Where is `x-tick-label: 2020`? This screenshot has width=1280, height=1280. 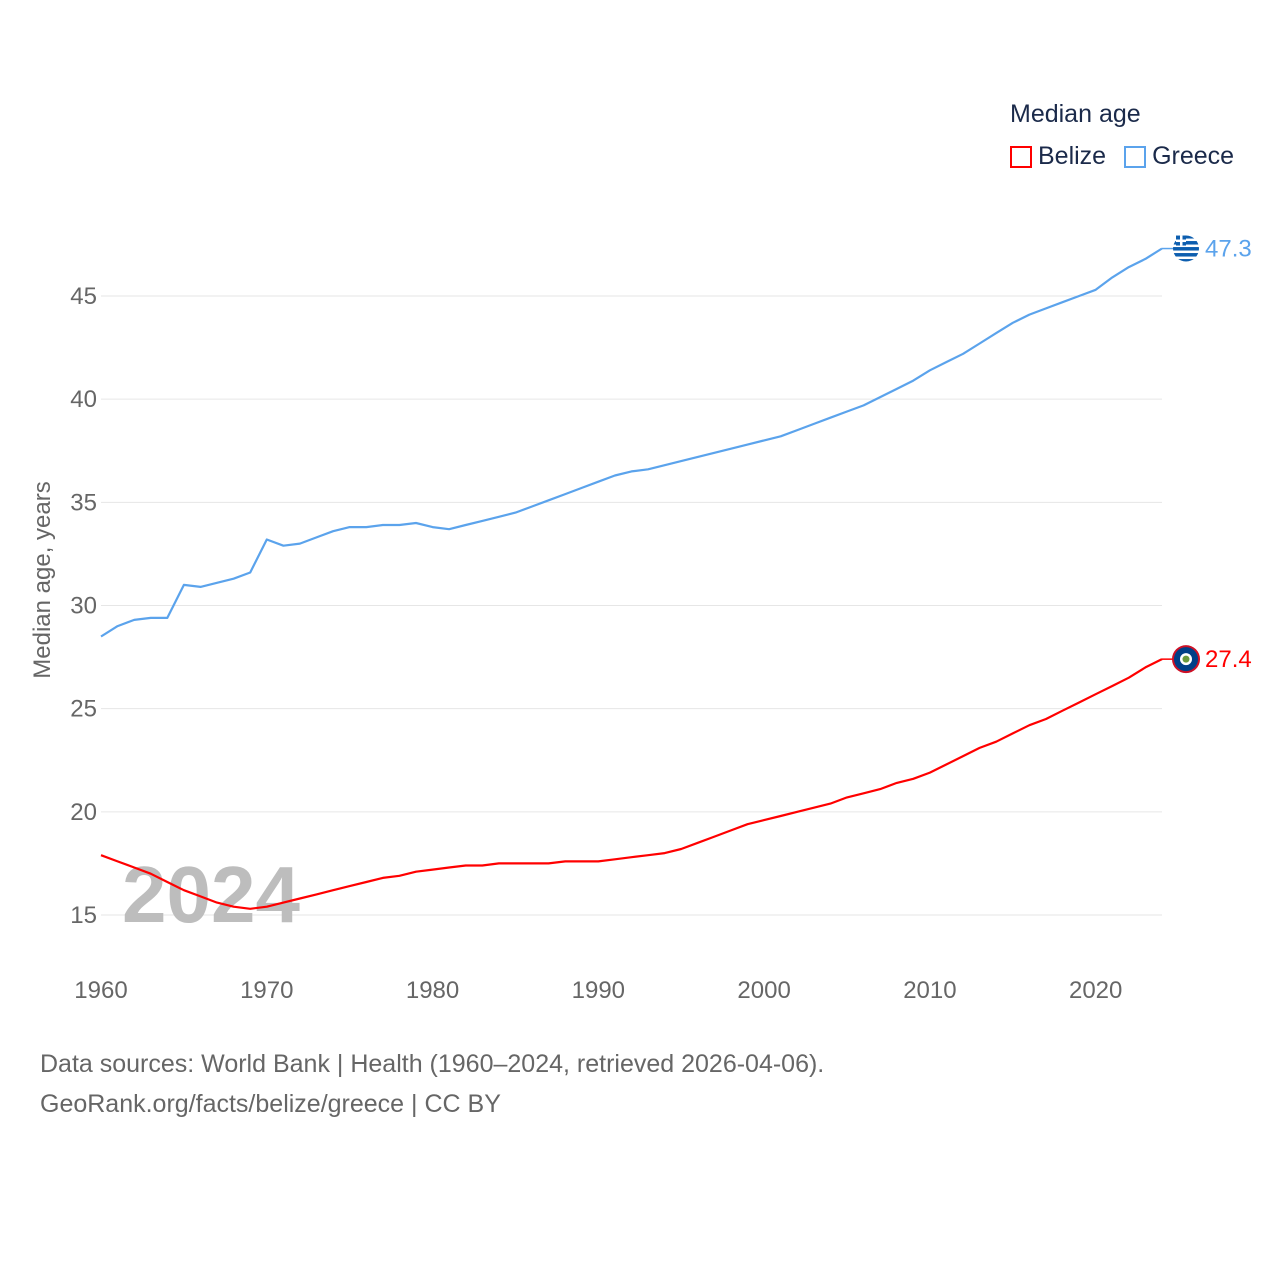
x-tick-label: 2020 is located at coordinates (1095, 990).